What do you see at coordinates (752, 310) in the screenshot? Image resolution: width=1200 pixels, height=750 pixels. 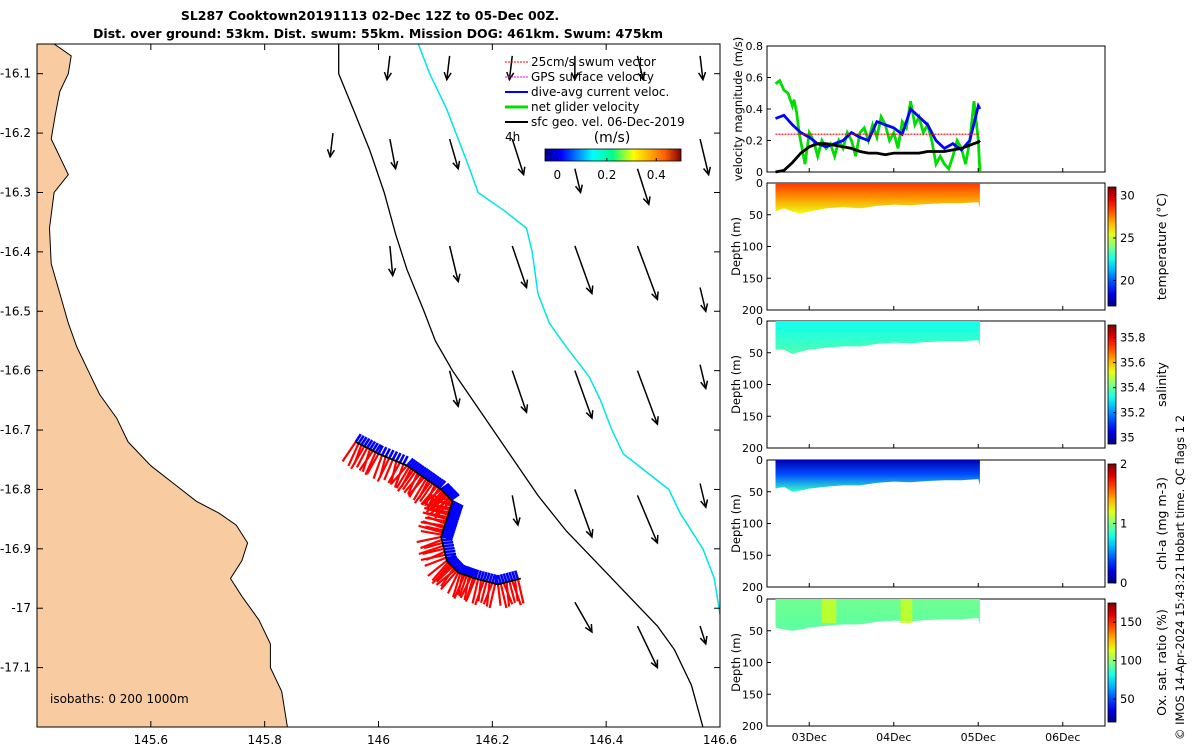 I see `temperature-y-tick-label: 200` at bounding box center [752, 310].